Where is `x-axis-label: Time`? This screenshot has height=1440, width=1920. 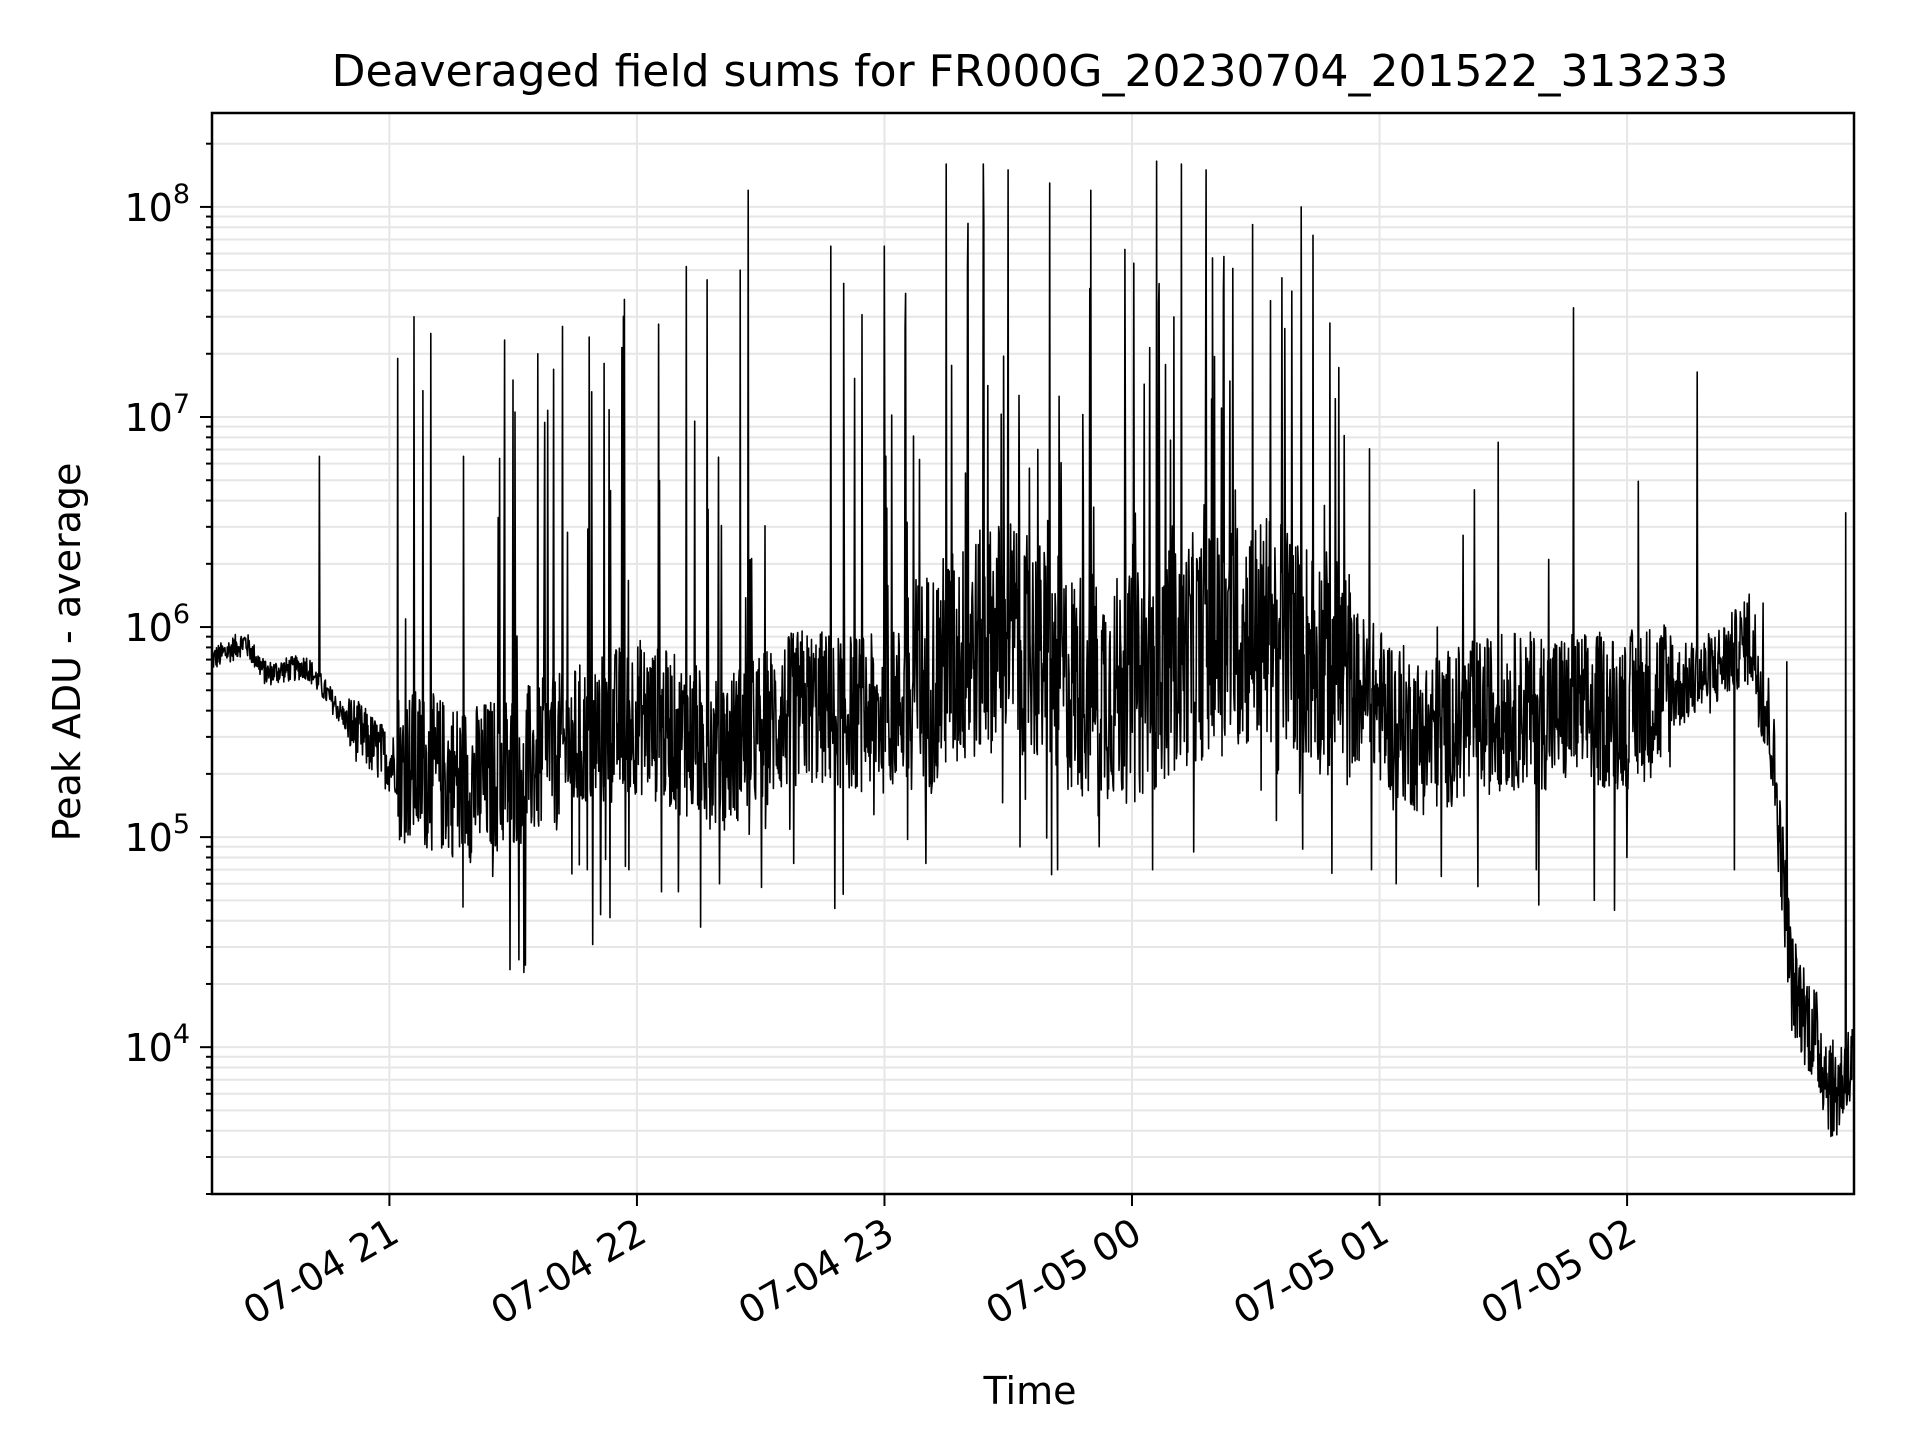 x-axis-label: Time is located at coordinates (1030, 1391).